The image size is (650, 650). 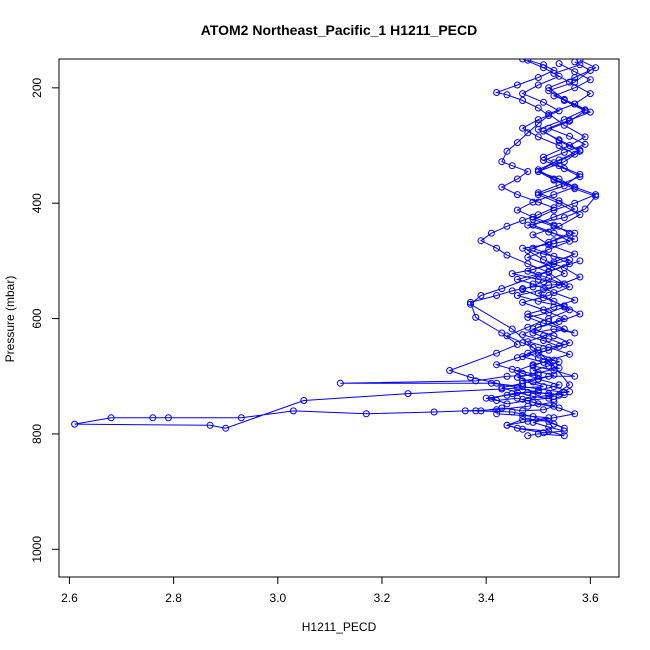 What do you see at coordinates (37, 88) in the screenshot?
I see `y-tick-label: 200` at bounding box center [37, 88].